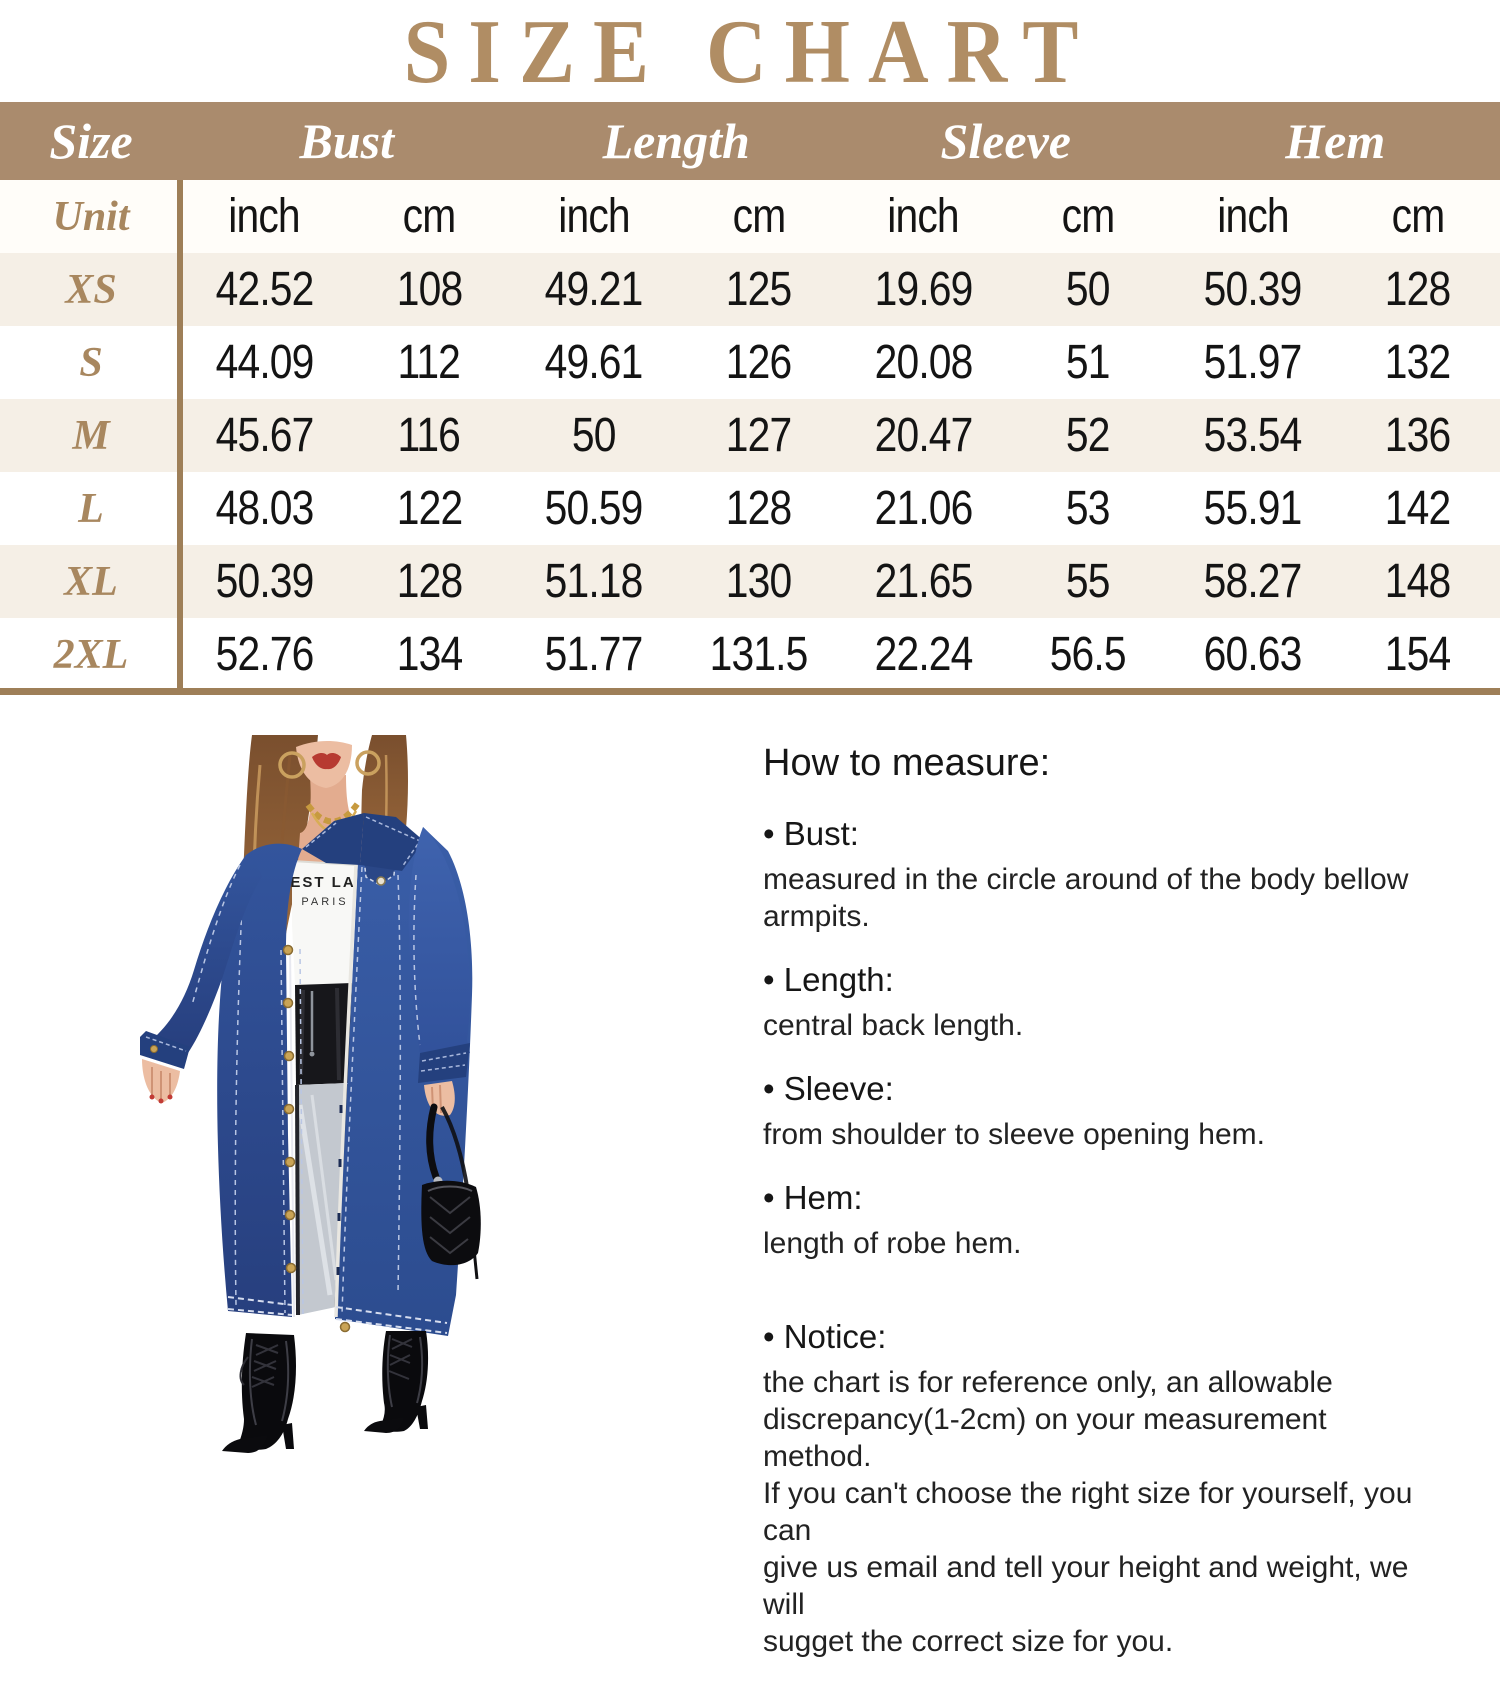  I want to click on right-boot, so click(396, 1382).